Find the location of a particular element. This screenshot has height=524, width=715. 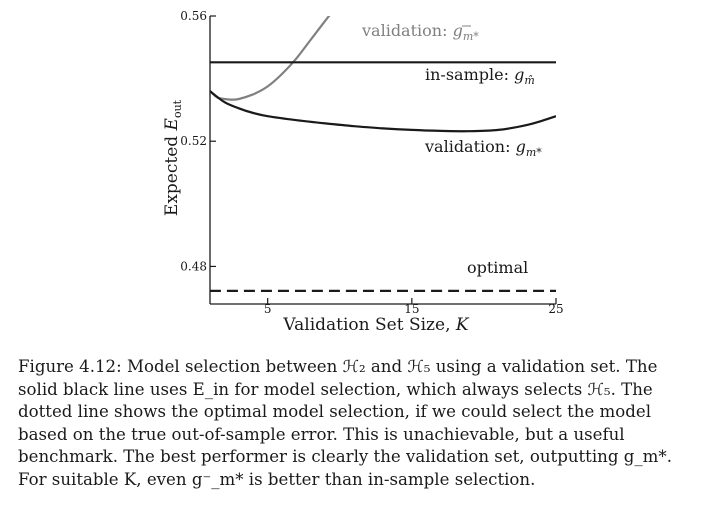

series-label-in-sample: in-sample: gm̂ is located at coordinates (480, 76).